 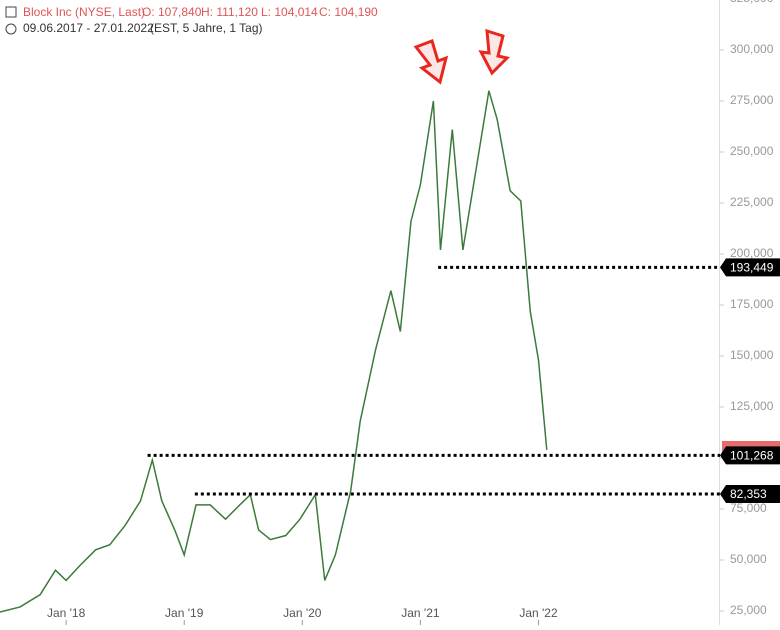 What do you see at coordinates (184, 613) in the screenshot?
I see `x-tick-label: Jan '19` at bounding box center [184, 613].